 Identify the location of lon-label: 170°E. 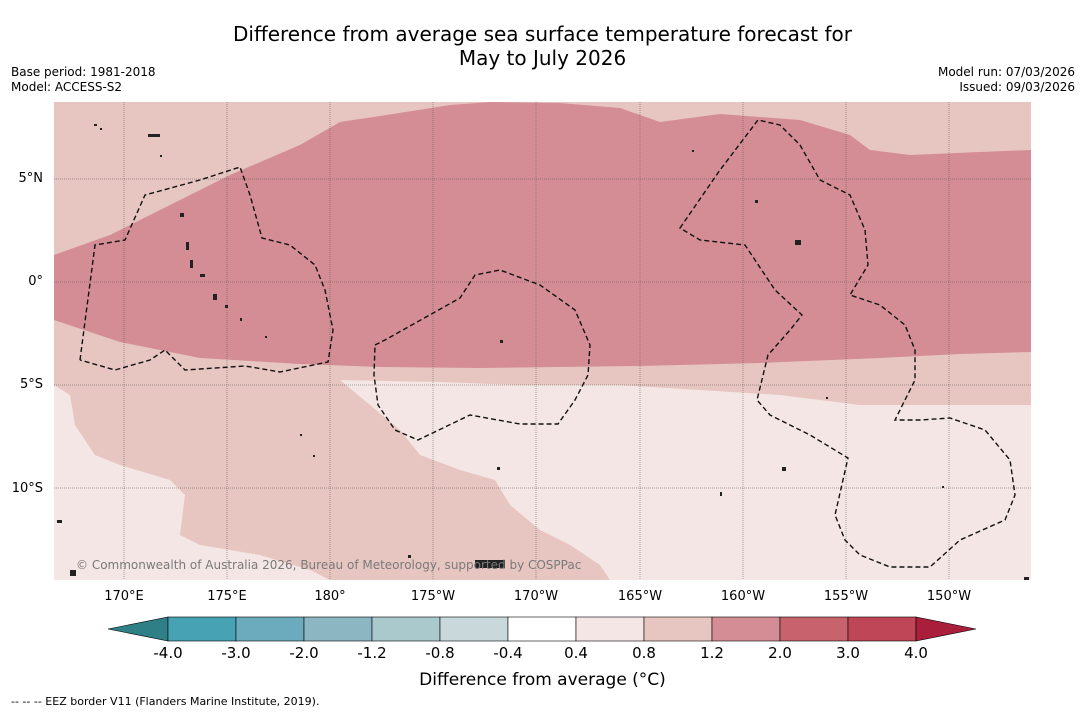
(124, 596).